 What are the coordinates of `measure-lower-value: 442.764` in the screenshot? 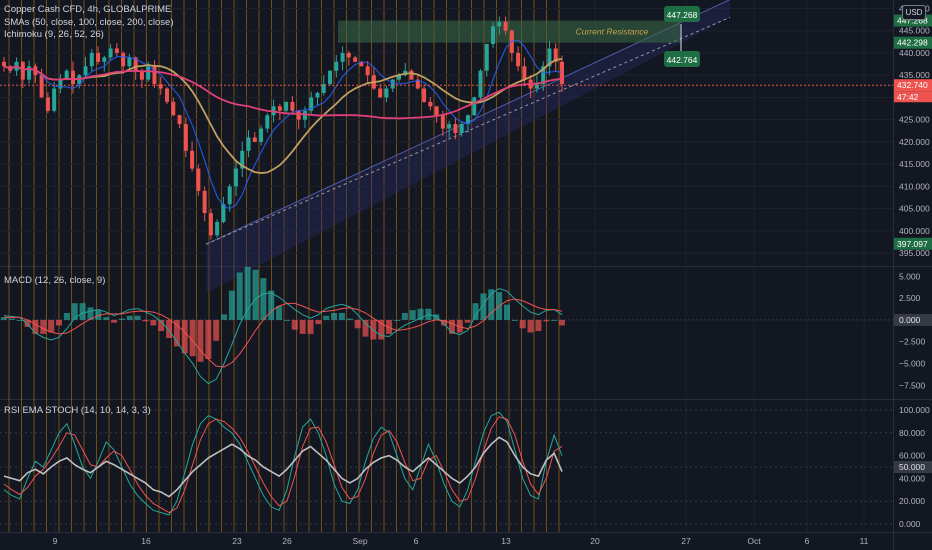 It's located at (682, 60).